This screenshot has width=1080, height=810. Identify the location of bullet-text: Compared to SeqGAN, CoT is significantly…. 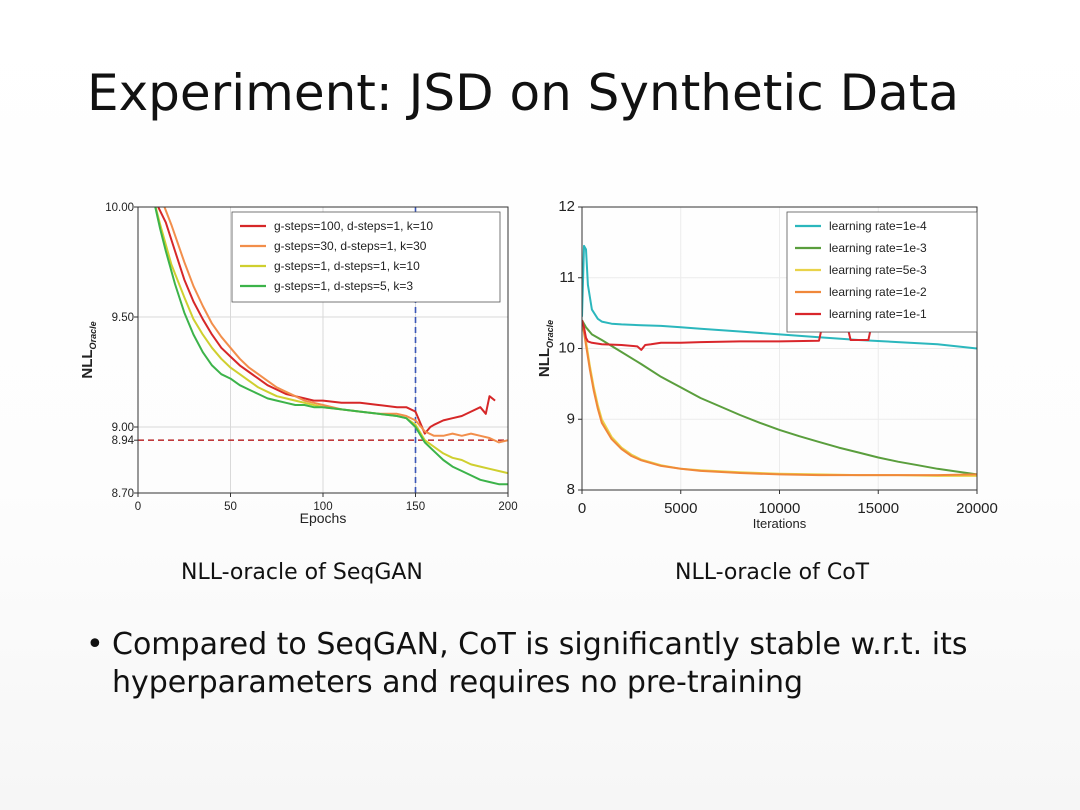
(540, 663).